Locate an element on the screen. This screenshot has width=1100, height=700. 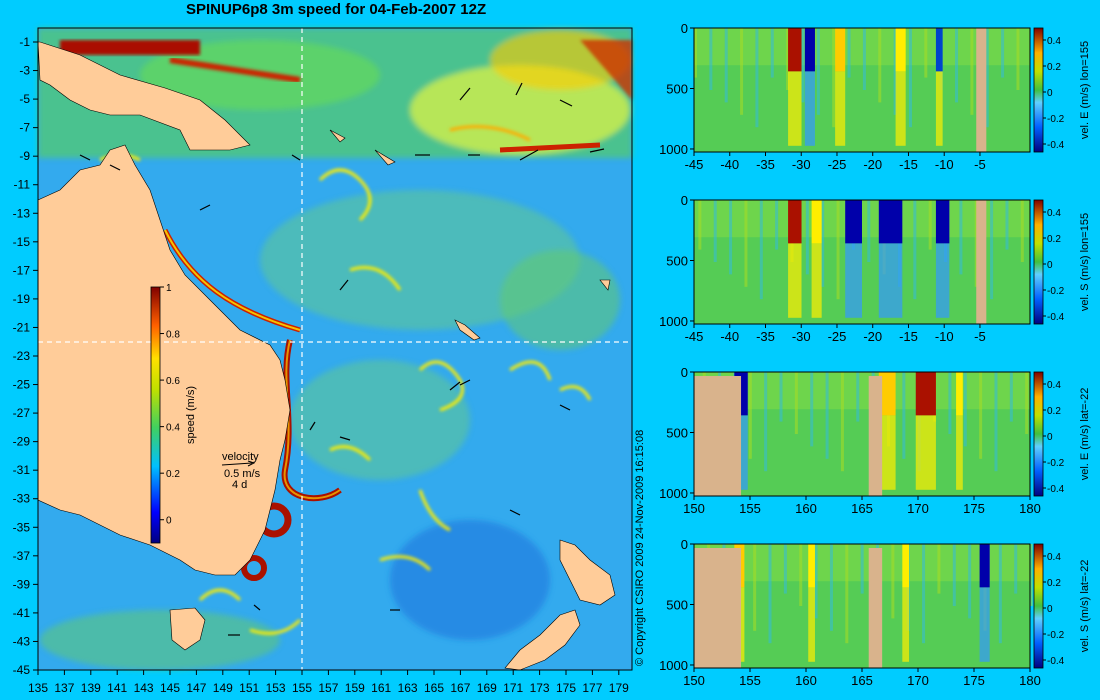
new-caledonia is located at coordinates (467, 330).